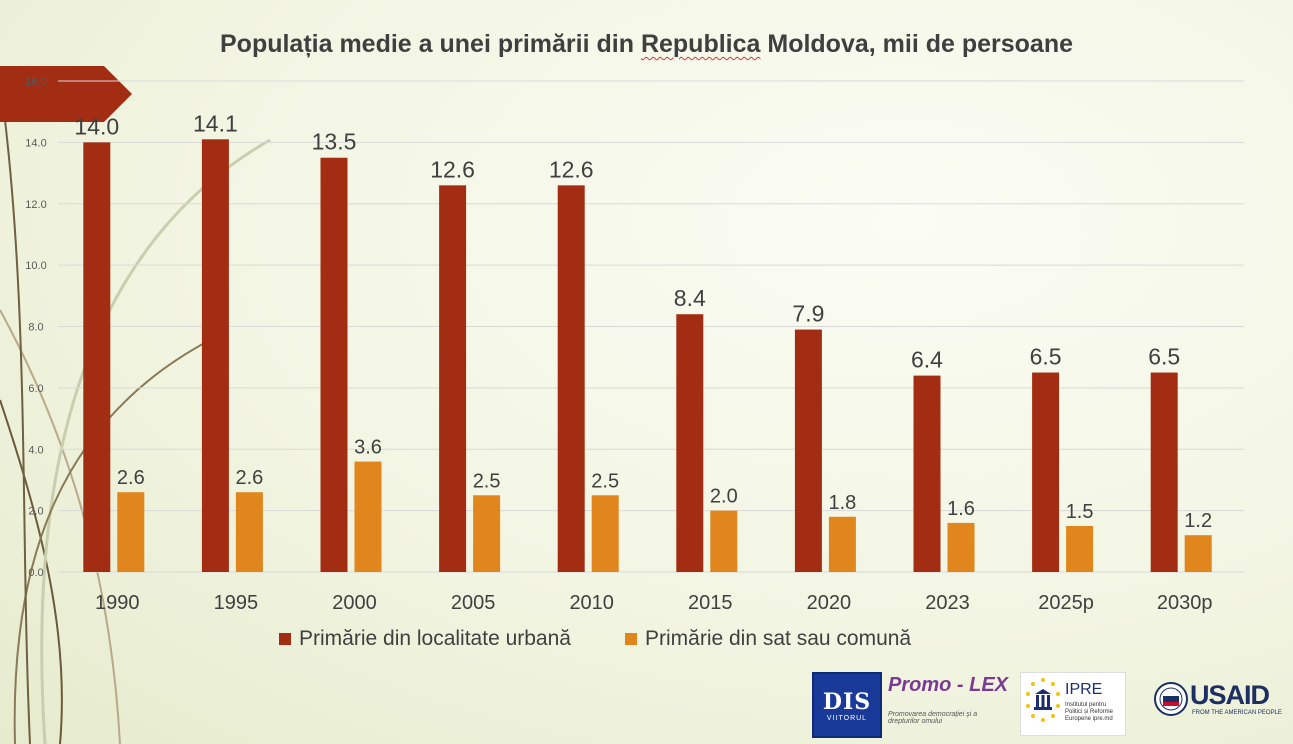 The image size is (1293, 744). What do you see at coordinates (1185, 603) in the screenshot?
I see `x-tick-label: 2030p` at bounding box center [1185, 603].